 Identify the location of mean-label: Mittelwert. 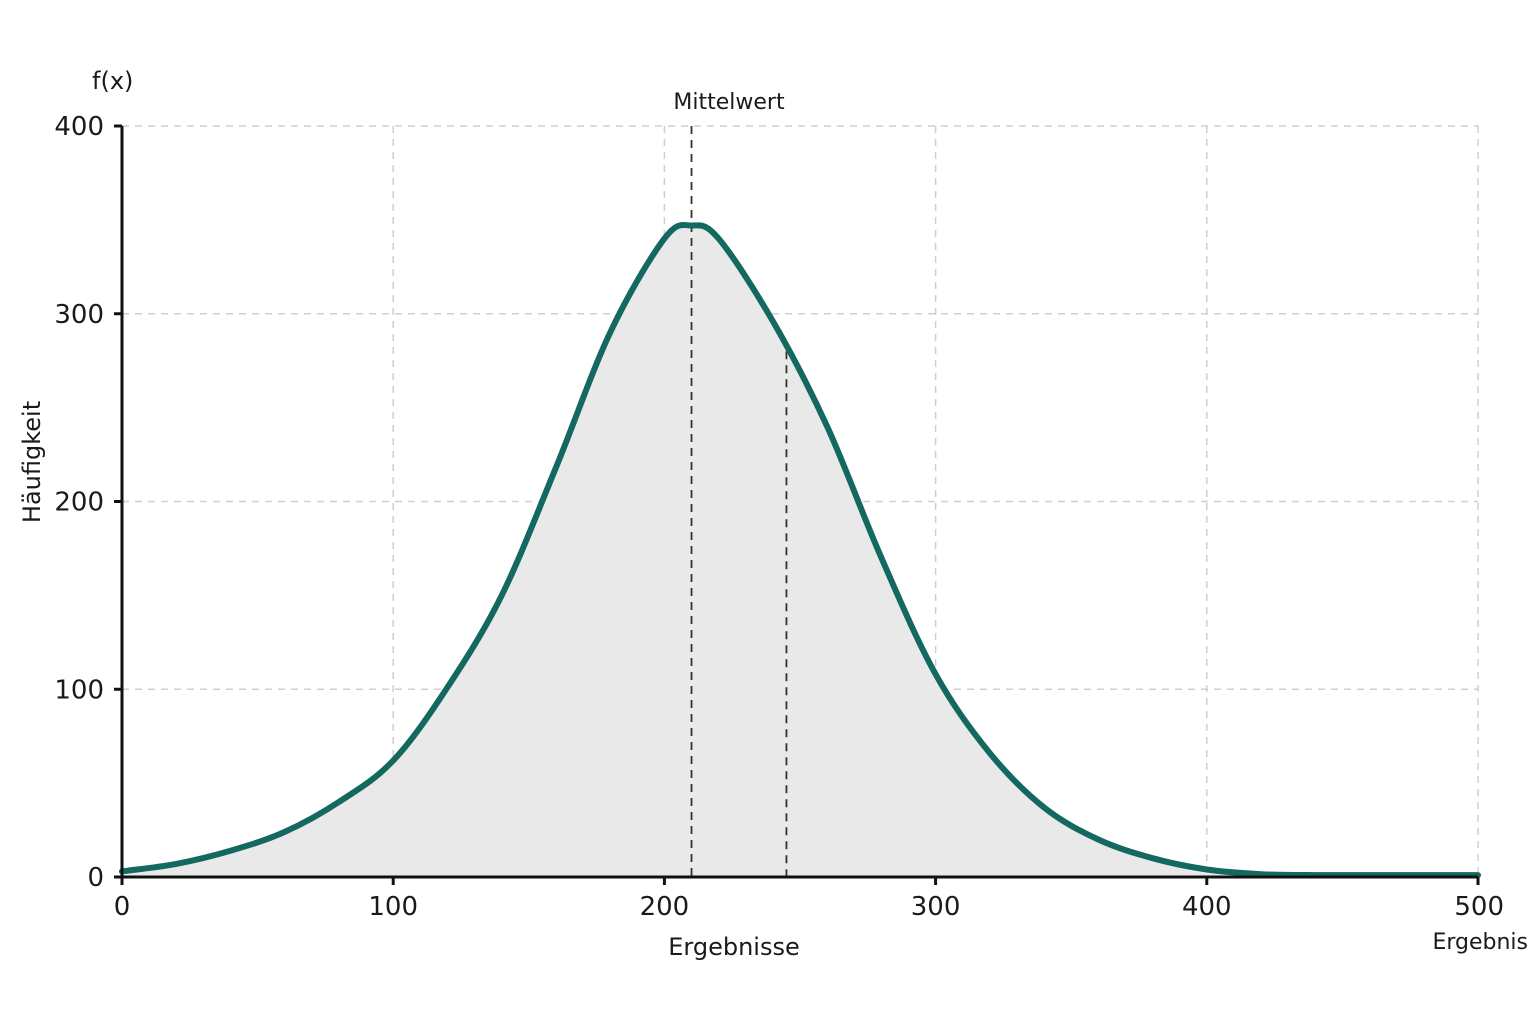
(729, 102).